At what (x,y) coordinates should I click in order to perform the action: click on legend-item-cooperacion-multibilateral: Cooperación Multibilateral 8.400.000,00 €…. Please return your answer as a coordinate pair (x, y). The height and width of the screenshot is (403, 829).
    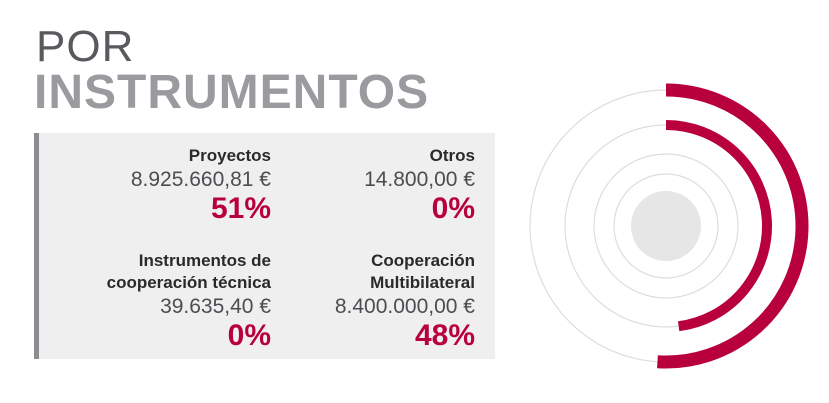
    Looking at the image, I should click on (405, 301).